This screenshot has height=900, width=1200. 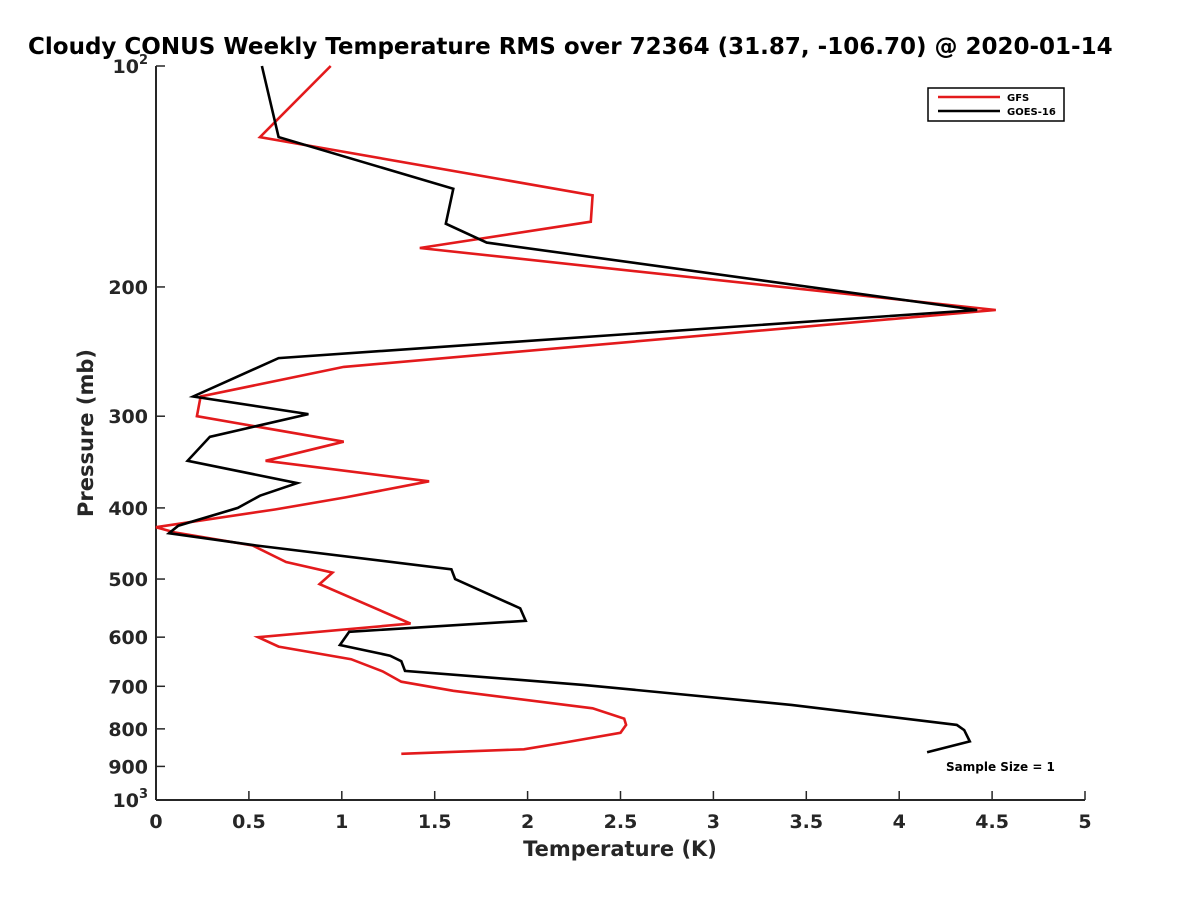 I want to click on x-tick-label: 3, so click(x=713, y=822).